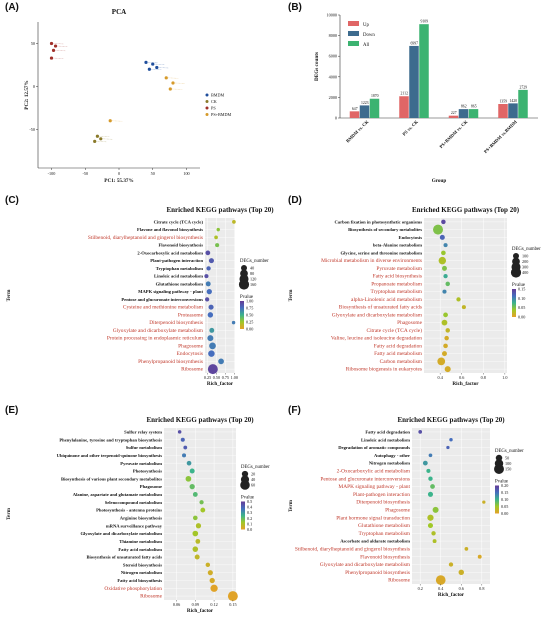  What do you see at coordinates (253, 479) in the screenshot?
I see `size-legend-label: 40` at bounding box center [253, 479].